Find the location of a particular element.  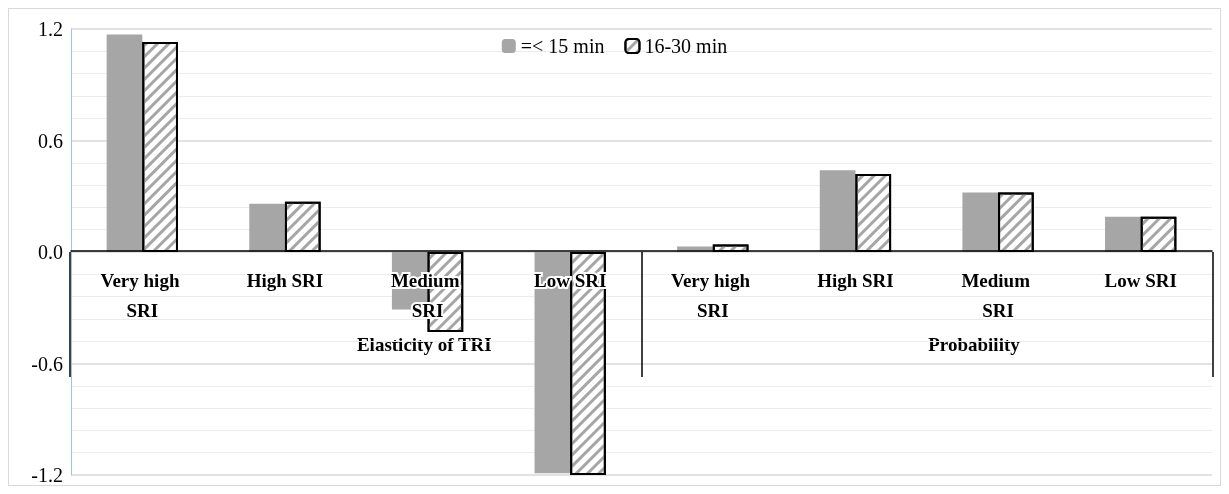

y-tick-label: 1.2 is located at coordinates (50, 29).